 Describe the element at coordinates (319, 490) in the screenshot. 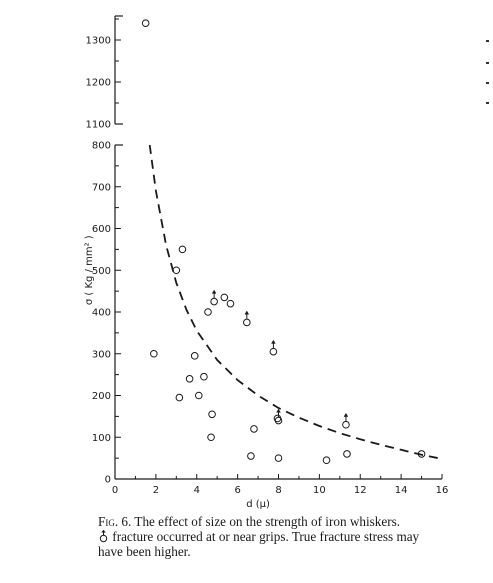

I see `x-tick-label: 10` at that location.